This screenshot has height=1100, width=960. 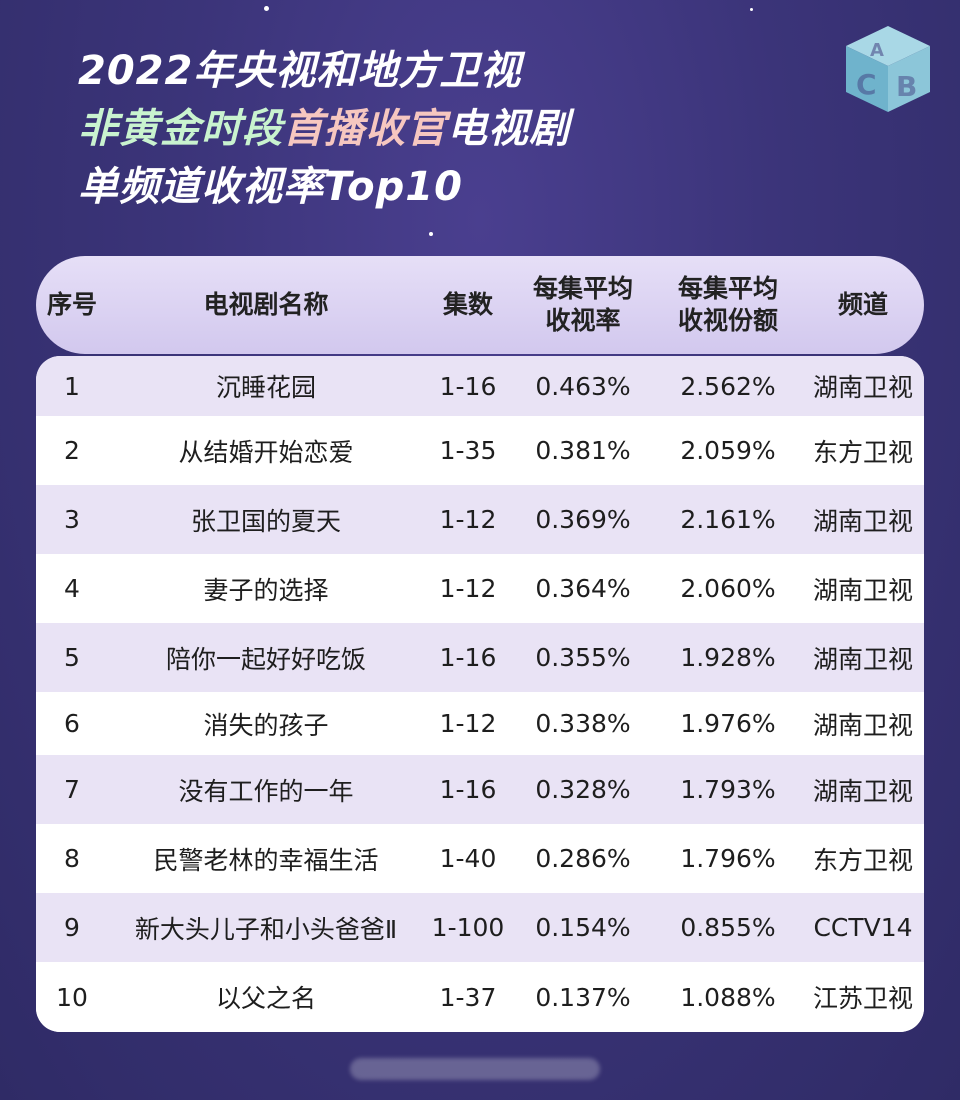 I want to click on table-row: 8 民警老林的幸福生活 1-40 0.286% 1.796% 东方卫视, so click(x=480, y=858).